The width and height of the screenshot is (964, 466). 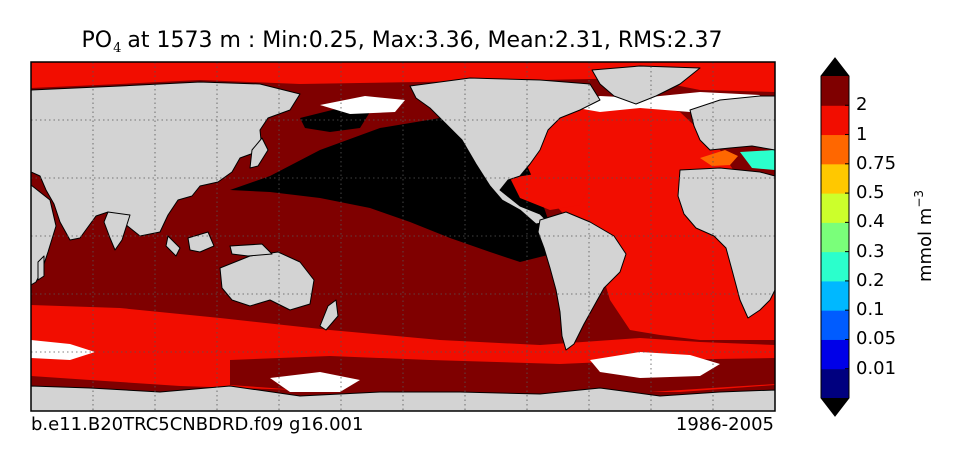 What do you see at coordinates (335, 120) in the screenshot?
I see `bering-black-patch` at bounding box center [335, 120].